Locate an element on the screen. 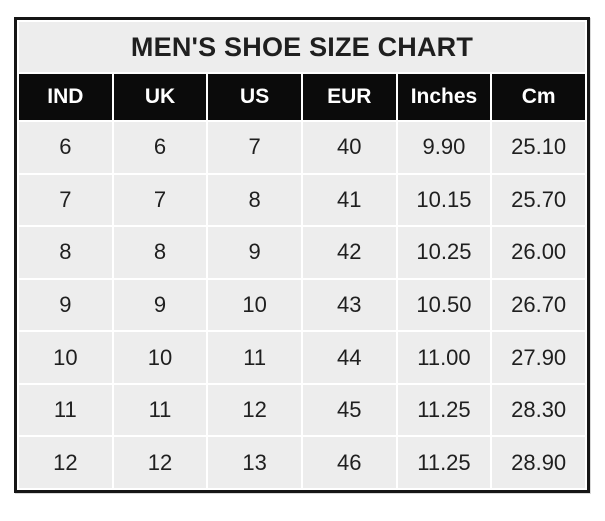 This screenshot has height=521, width=605. table-cell: 40 is located at coordinates (349, 147).